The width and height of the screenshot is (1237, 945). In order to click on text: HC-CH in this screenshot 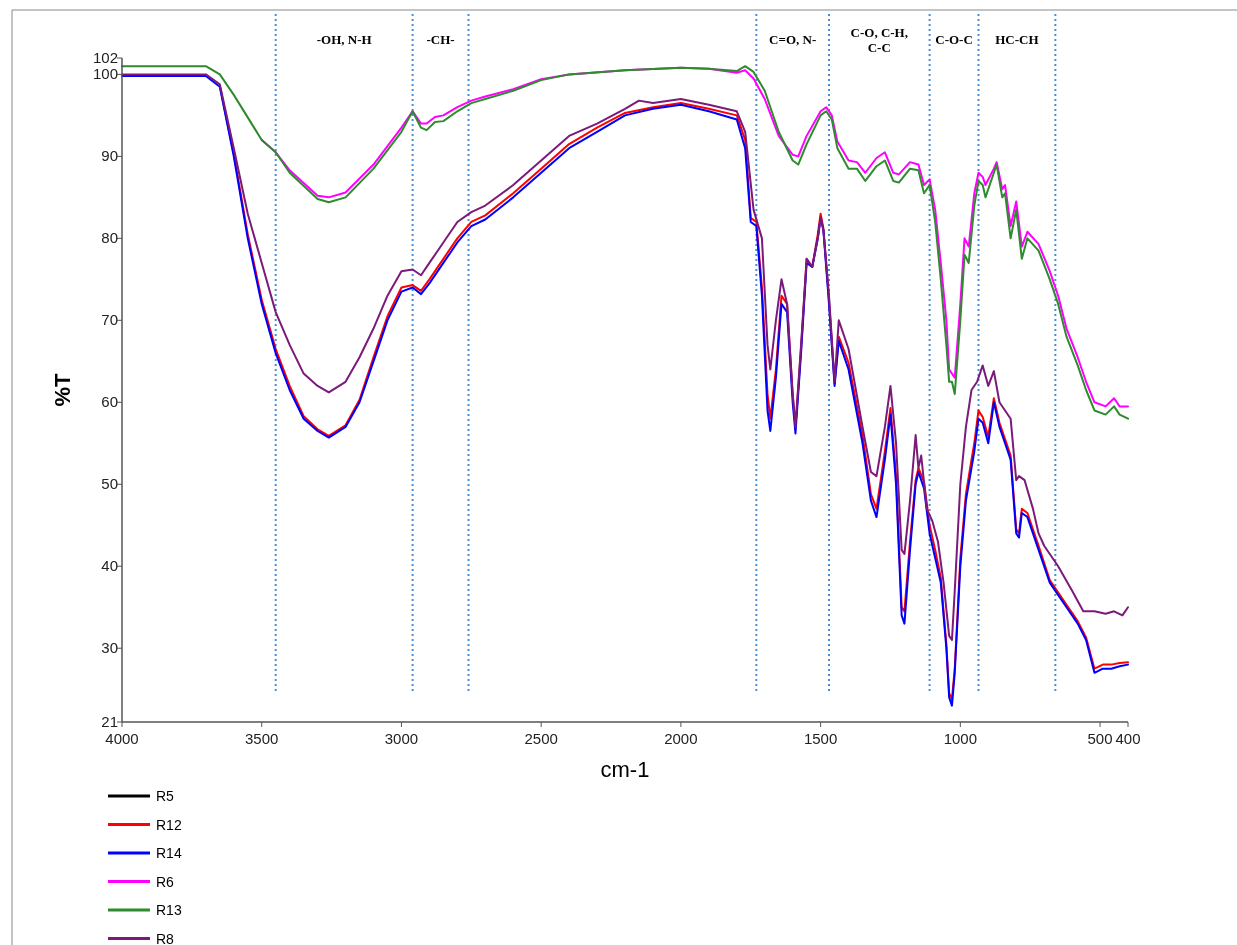, I will do `click(1017, 39)`.